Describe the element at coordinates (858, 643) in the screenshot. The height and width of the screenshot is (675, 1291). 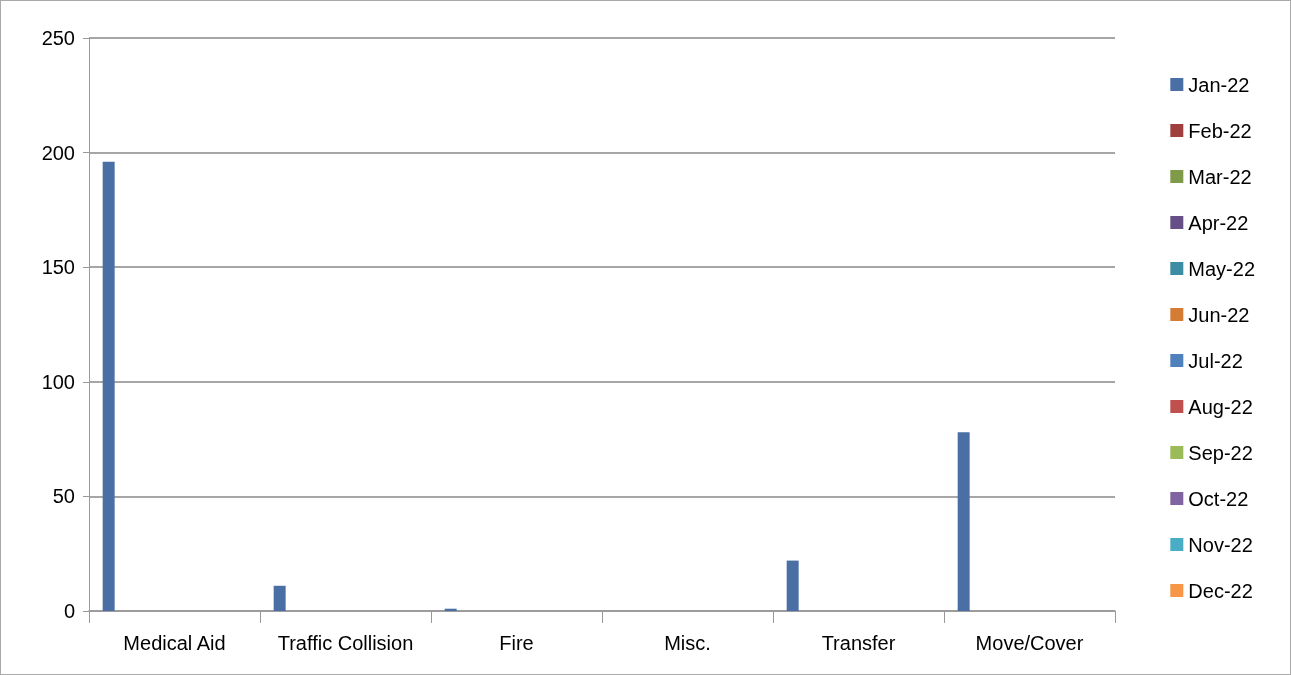
I see `x-tick-label: Transfer` at that location.